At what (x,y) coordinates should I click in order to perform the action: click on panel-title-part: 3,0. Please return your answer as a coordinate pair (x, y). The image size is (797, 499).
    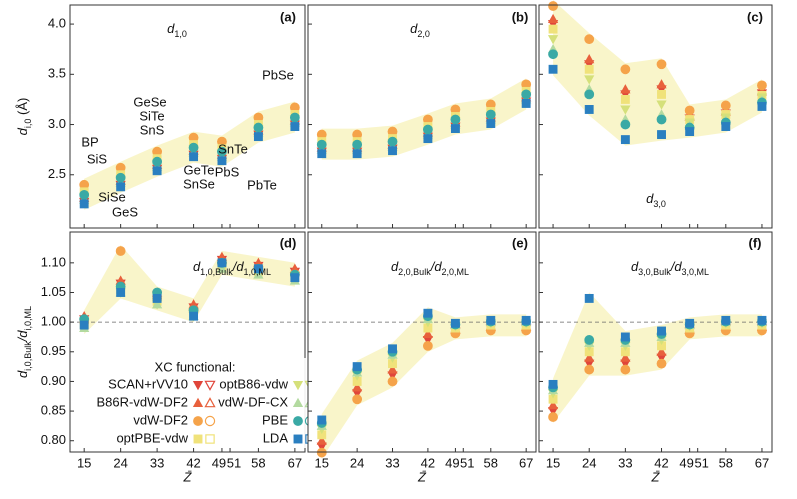
    Looking at the image, I should click on (659, 204).